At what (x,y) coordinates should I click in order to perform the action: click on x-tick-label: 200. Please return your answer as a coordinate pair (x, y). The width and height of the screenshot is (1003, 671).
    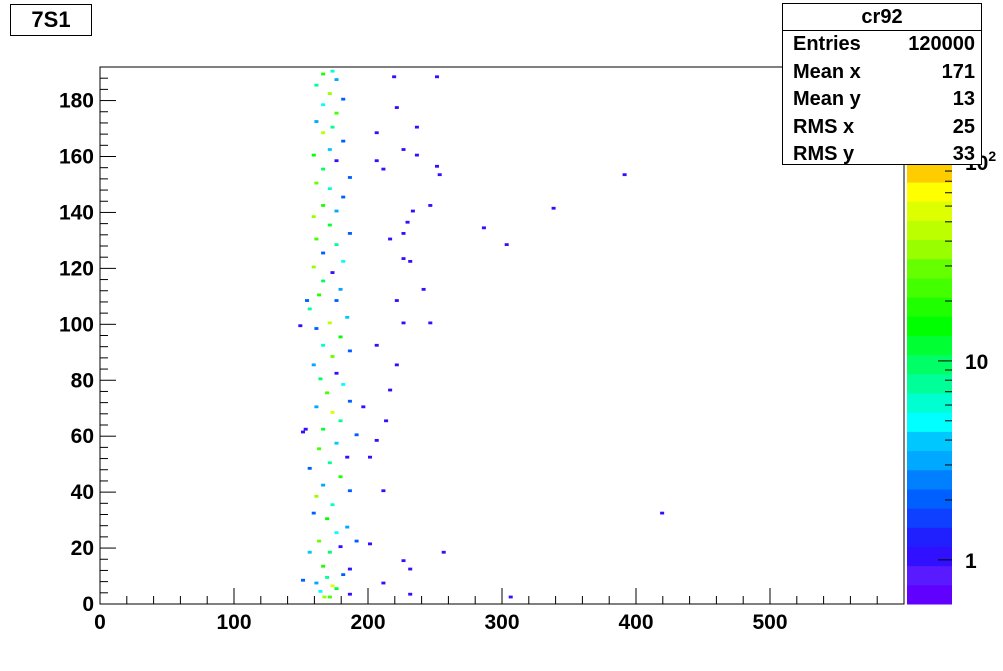
    Looking at the image, I should click on (367, 622).